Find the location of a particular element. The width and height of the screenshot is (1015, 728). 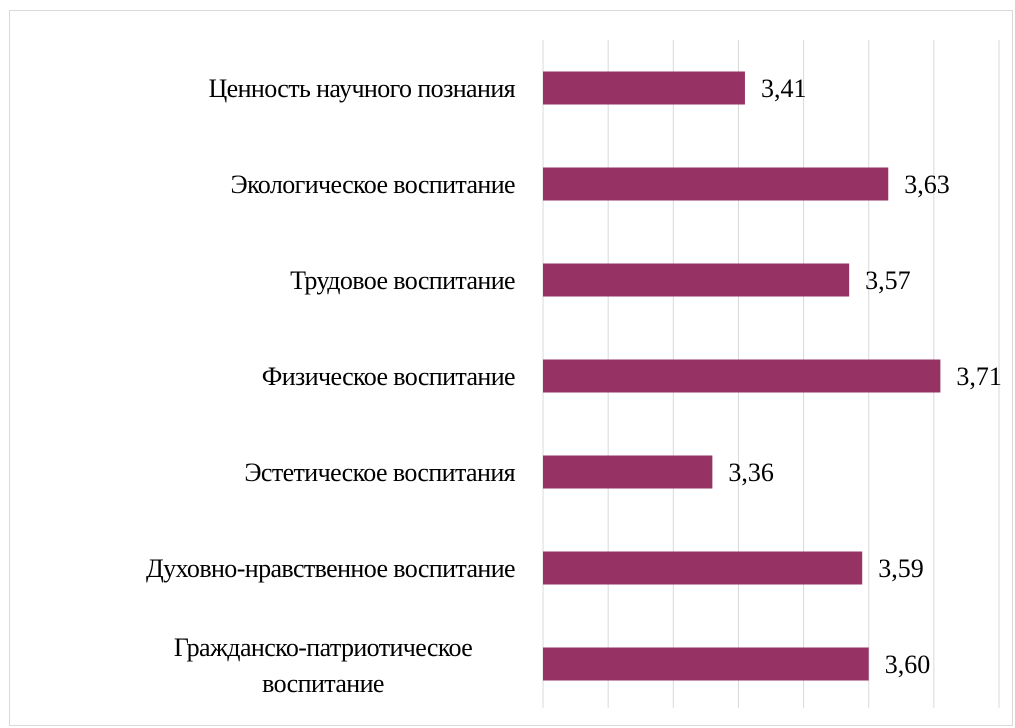

value-label: 3,60 is located at coordinates (908, 664).